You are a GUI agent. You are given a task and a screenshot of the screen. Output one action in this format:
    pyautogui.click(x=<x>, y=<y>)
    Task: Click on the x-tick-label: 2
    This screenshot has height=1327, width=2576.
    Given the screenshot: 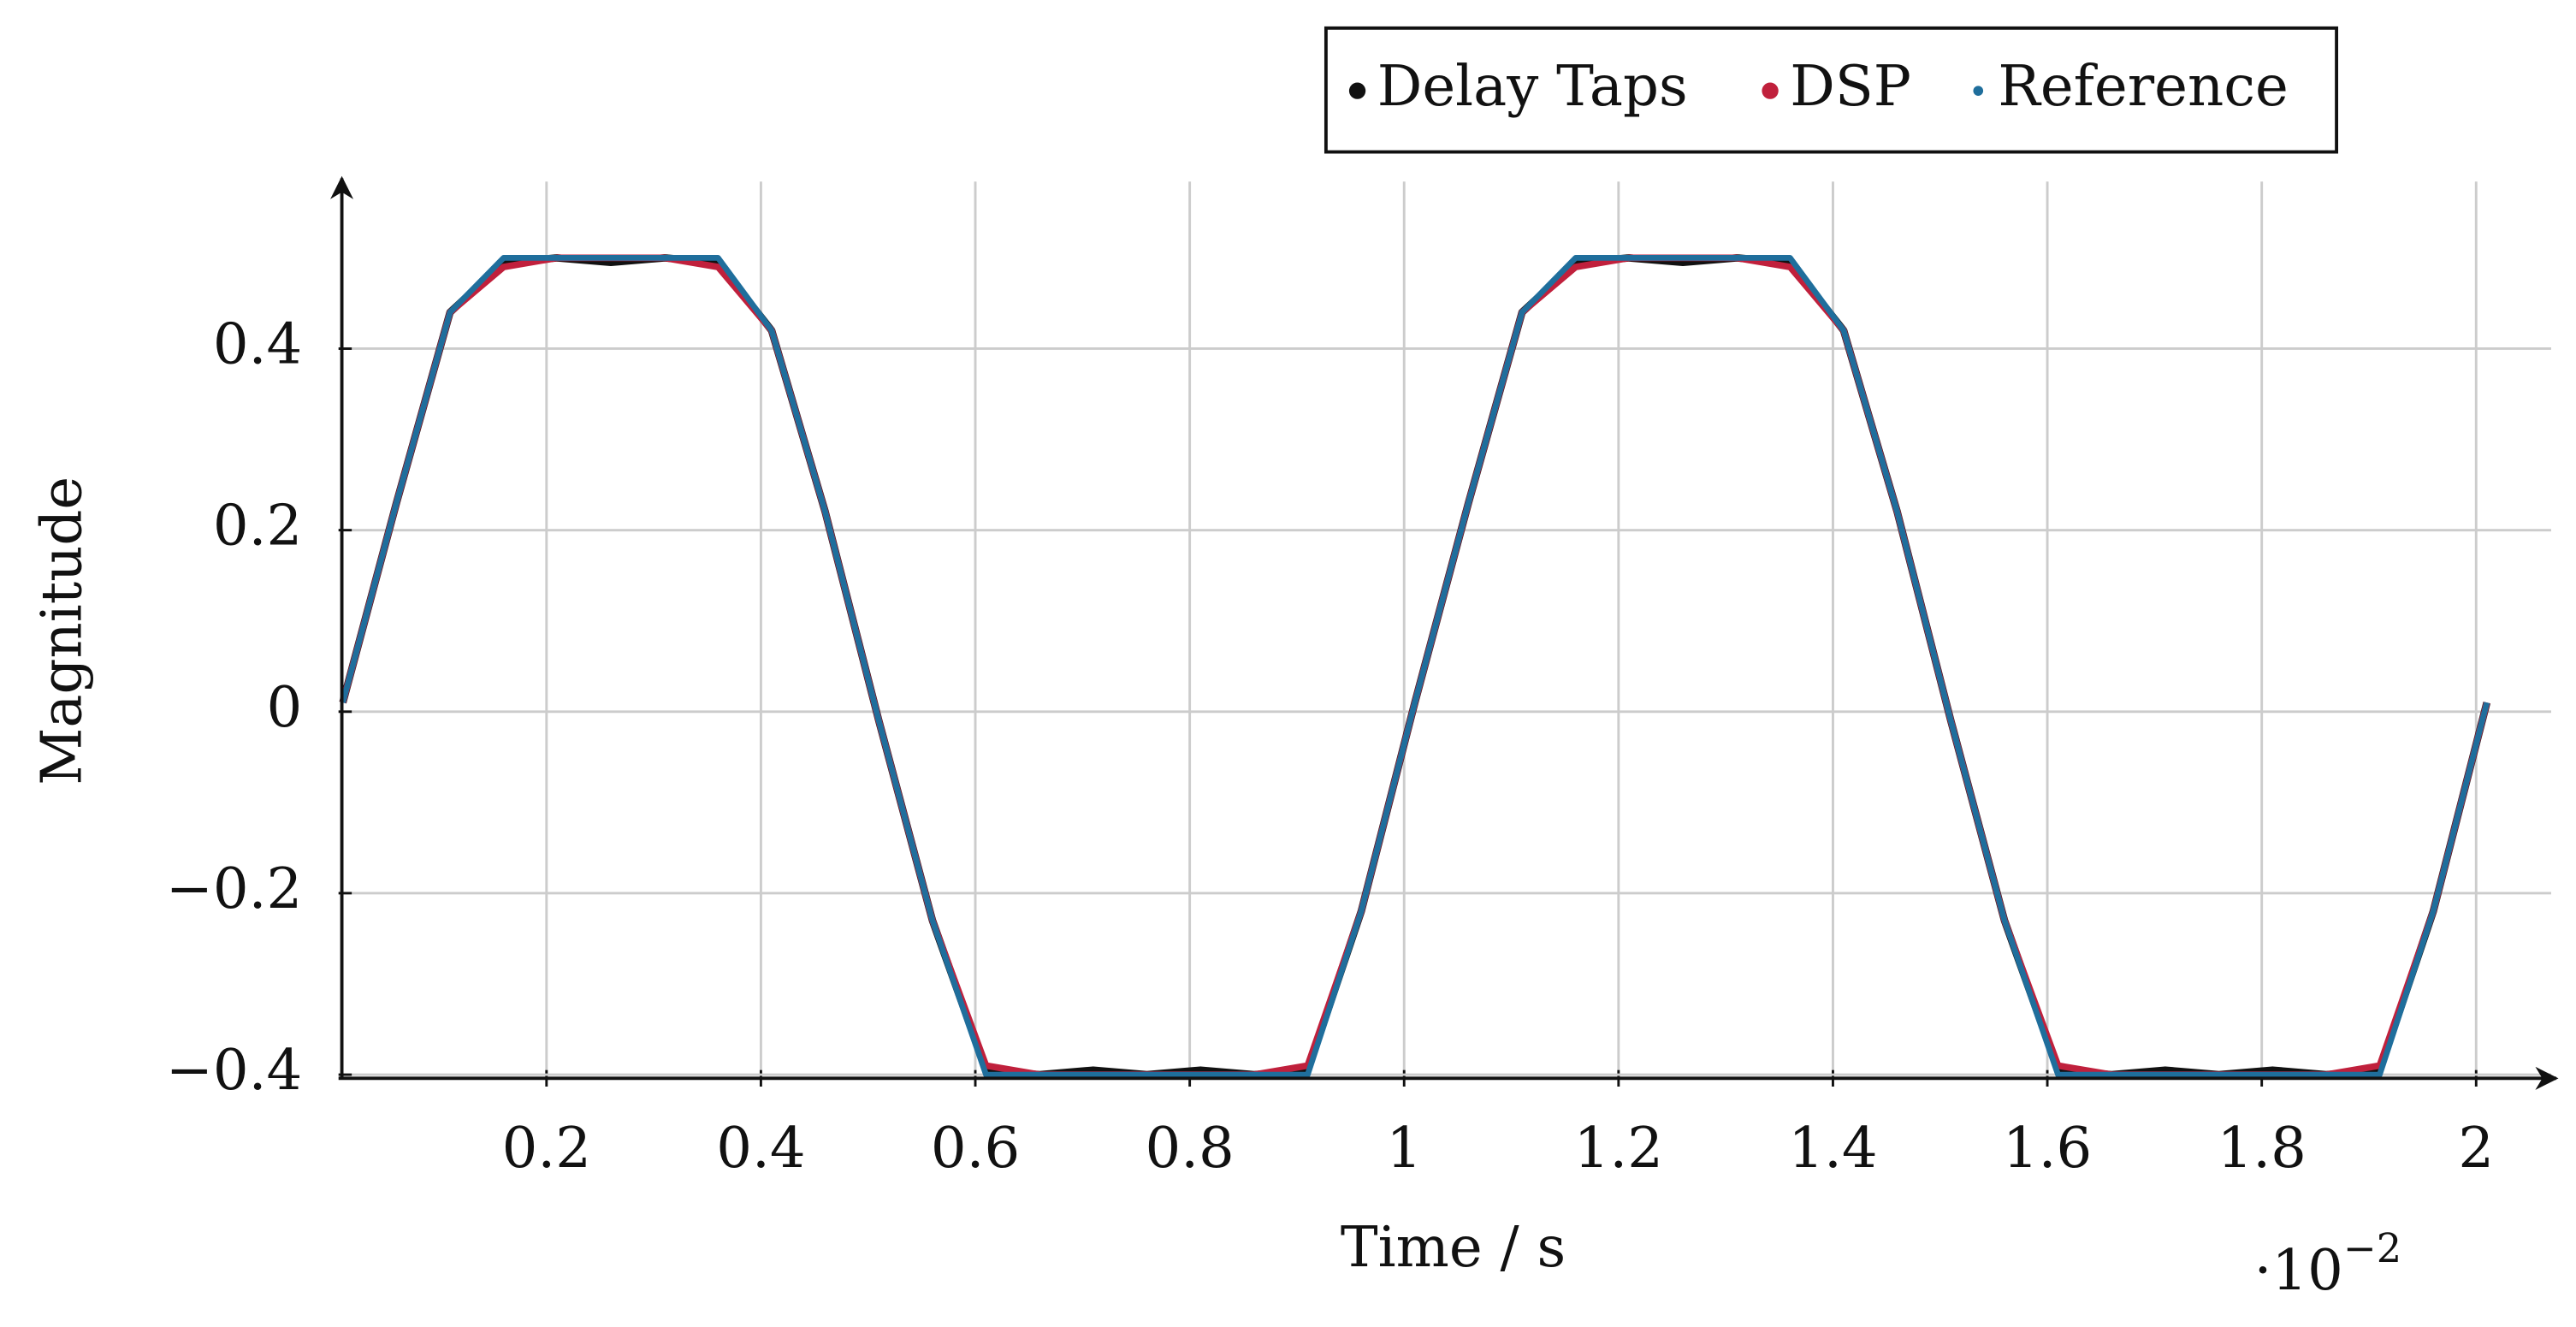 What is the action you would take?
    pyautogui.click(x=2476, y=1148)
    